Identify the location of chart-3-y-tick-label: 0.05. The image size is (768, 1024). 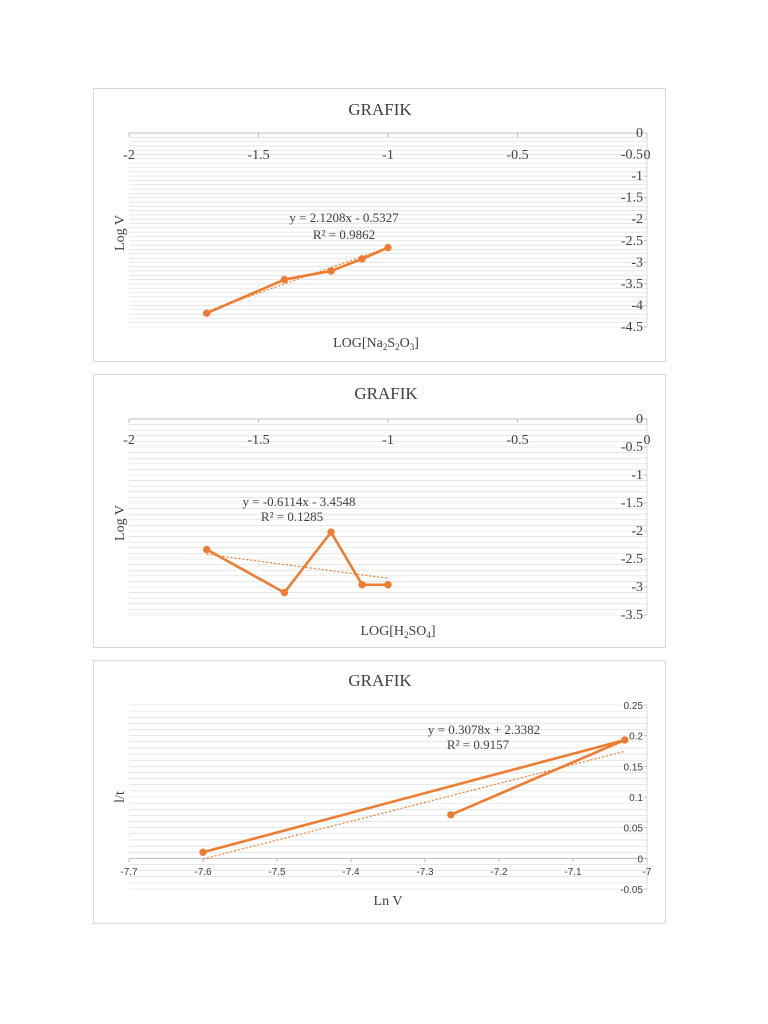
(634, 829).